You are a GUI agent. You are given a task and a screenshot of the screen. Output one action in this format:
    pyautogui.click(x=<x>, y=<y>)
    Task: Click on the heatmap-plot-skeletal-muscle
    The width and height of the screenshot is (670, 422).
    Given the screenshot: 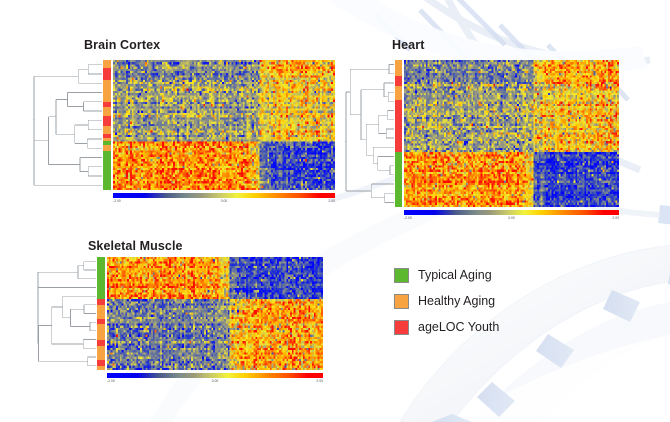 What is the action you would take?
    pyautogui.click(x=179, y=314)
    